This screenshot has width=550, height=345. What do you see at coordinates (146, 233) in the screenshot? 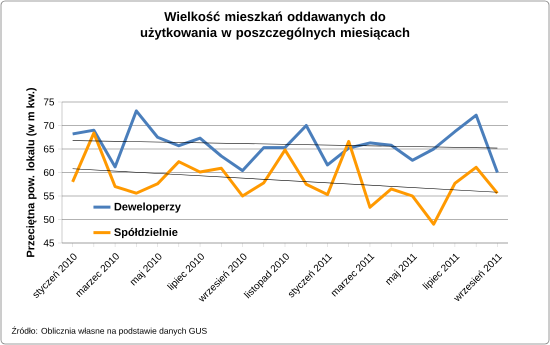
I see `legend-label: Spółdzielnie` at bounding box center [146, 233].